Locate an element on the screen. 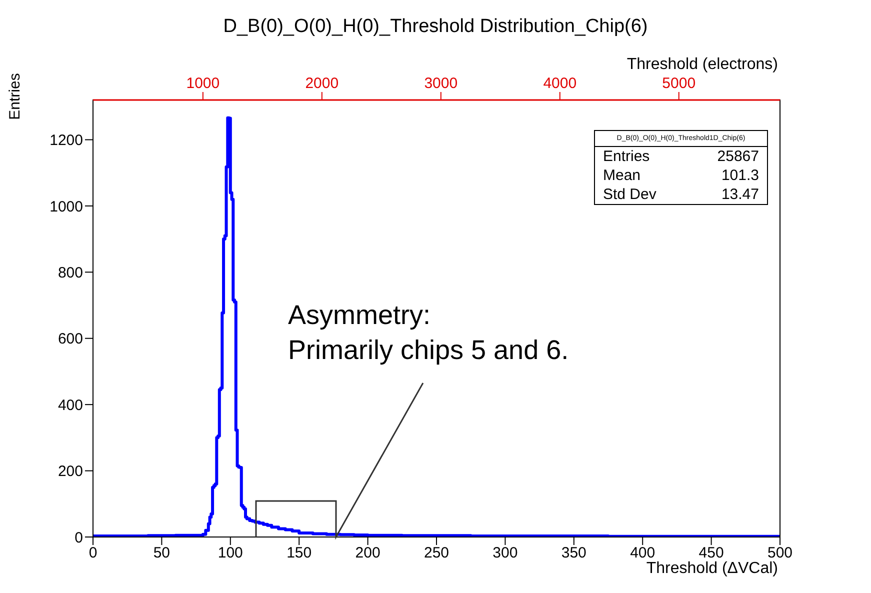 The height and width of the screenshot is (593, 871). annotation: 25867 is located at coordinates (738, 156).